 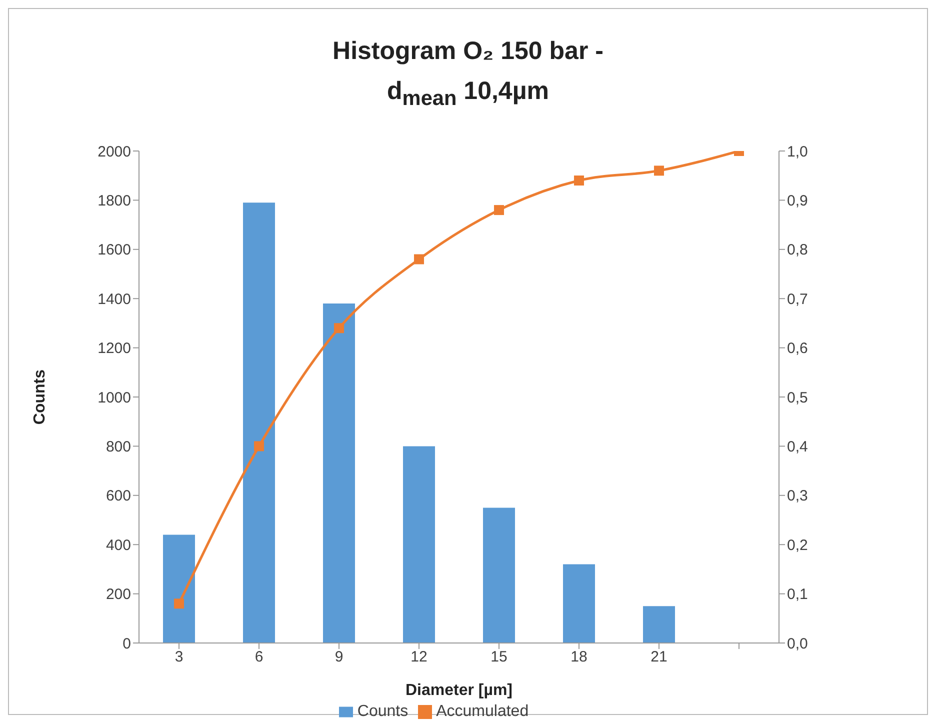 What do you see at coordinates (659, 657) in the screenshot?
I see `x-tick-label: 21` at bounding box center [659, 657].